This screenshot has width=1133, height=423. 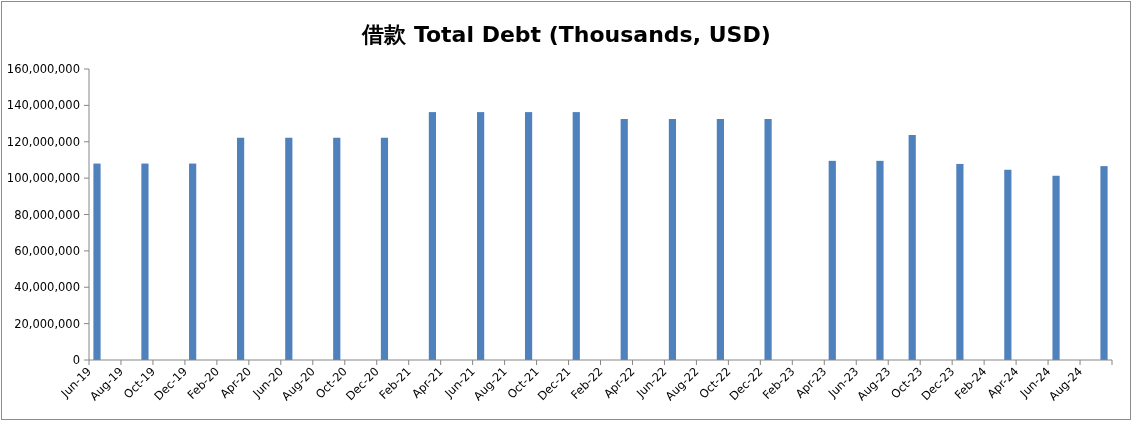 I want to click on y-tick-label: 0, so click(x=76, y=360).